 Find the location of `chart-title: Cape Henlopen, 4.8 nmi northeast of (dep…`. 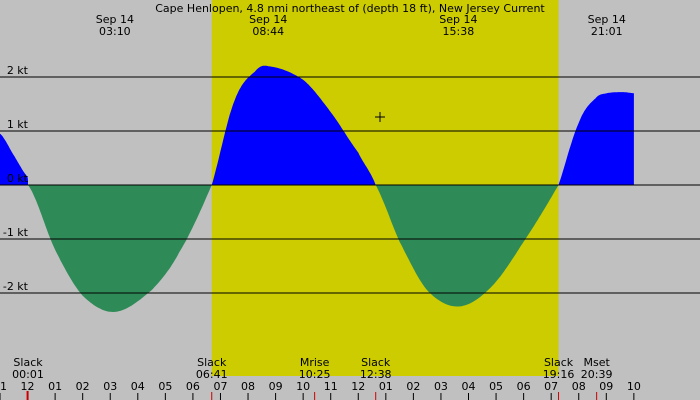

chart-title: Cape Henlopen, 4.8 nmi northeast of (dep… is located at coordinates (350, 8).